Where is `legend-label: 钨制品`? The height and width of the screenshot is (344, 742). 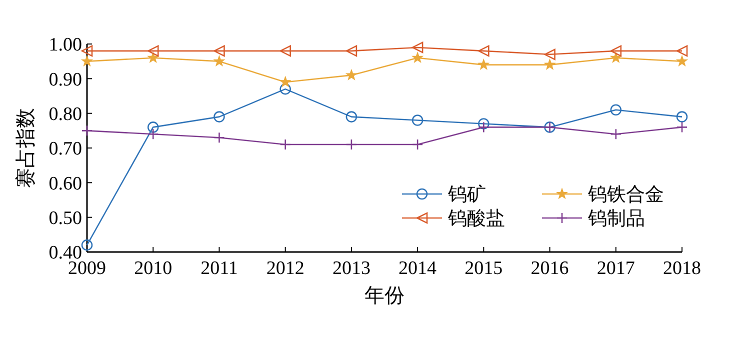 legend-label: 钨制品 is located at coordinates (616, 219).